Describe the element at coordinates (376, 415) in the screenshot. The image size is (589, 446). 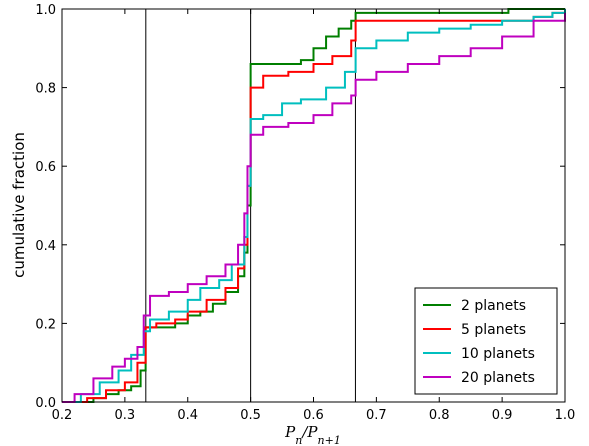
I see `x-tick-label: 0.7` at that location.